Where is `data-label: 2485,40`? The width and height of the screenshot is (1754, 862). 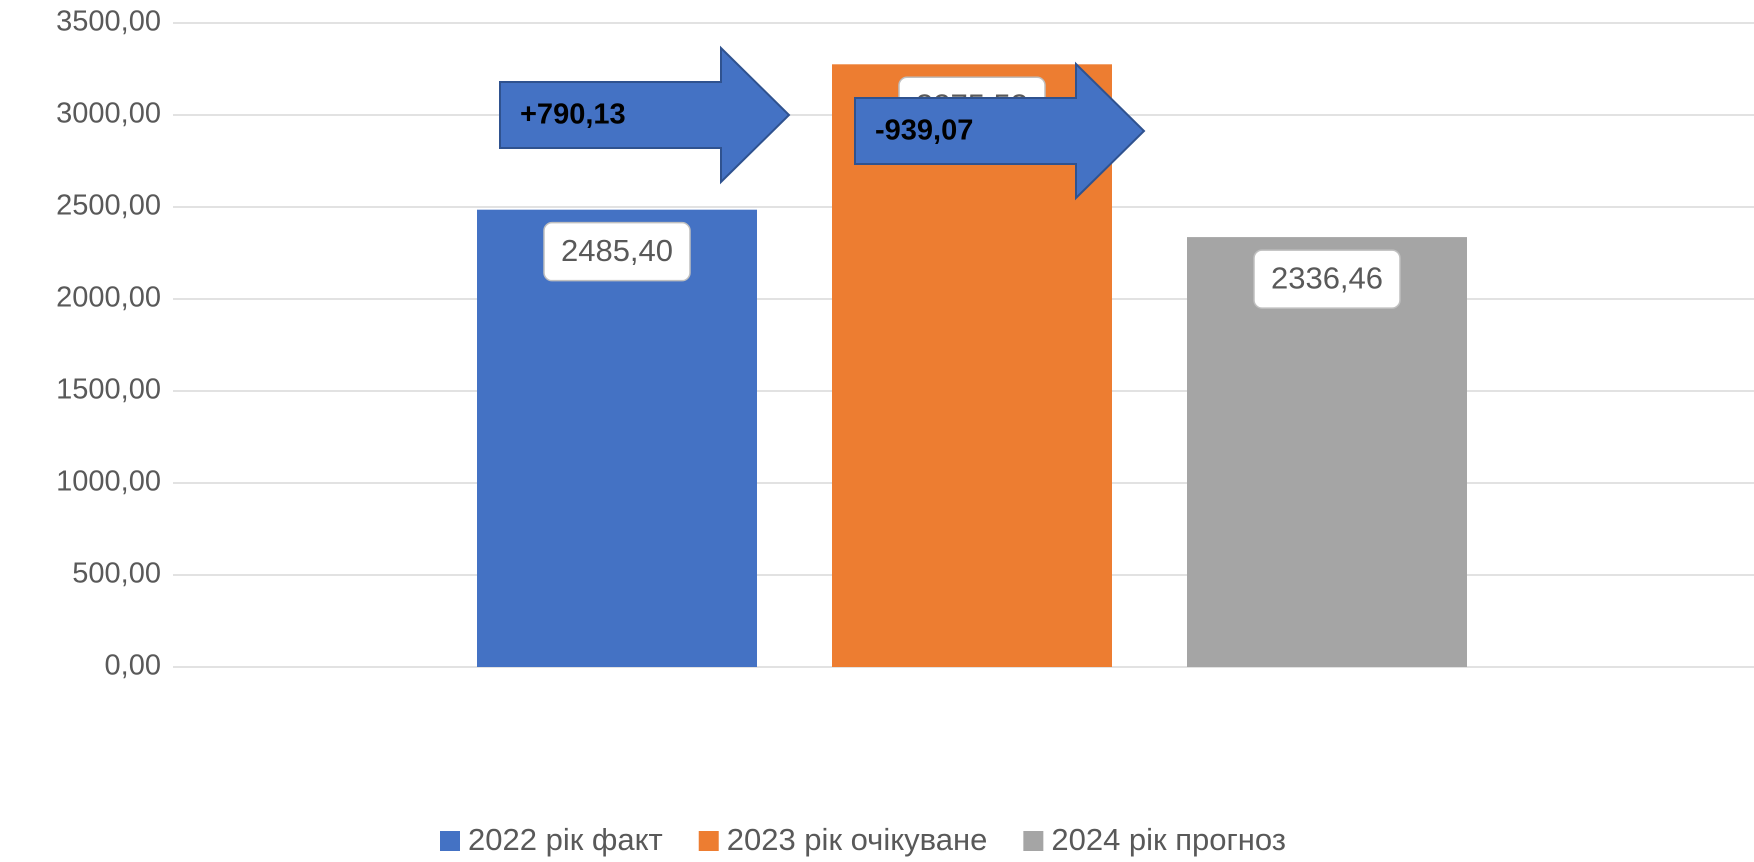
data-label: 2485,40 is located at coordinates (617, 250).